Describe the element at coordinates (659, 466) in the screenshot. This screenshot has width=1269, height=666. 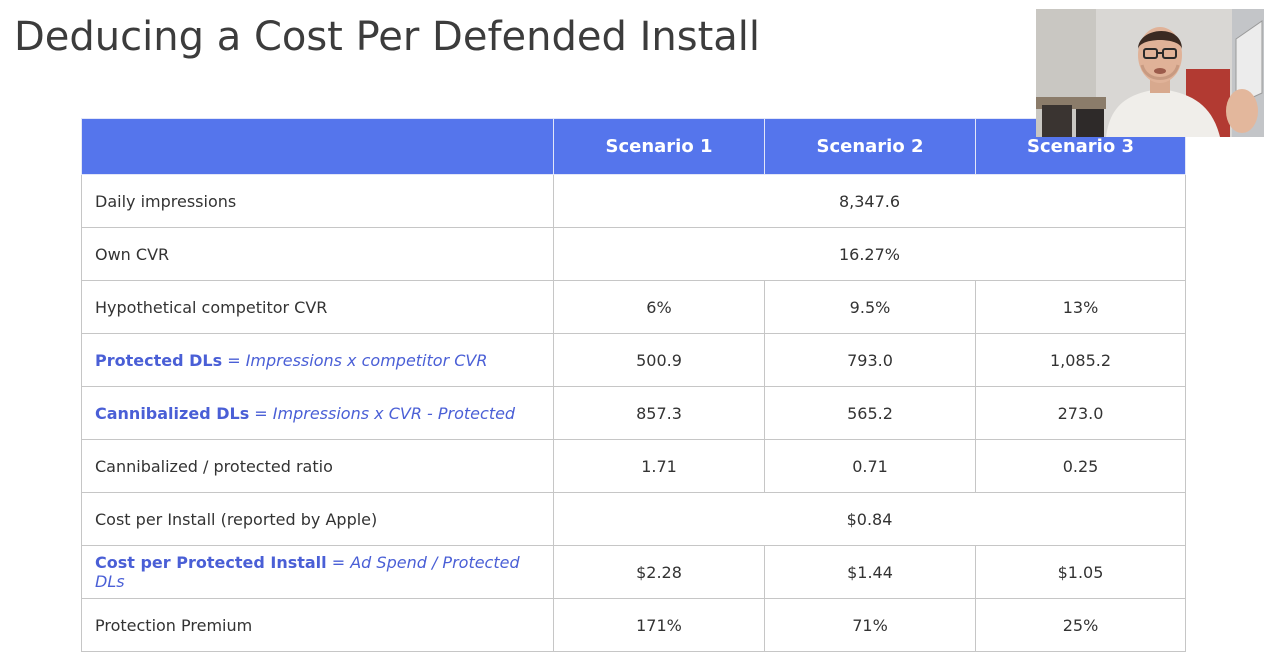
I see `row-value-scenario-1: 1.71` at that location.